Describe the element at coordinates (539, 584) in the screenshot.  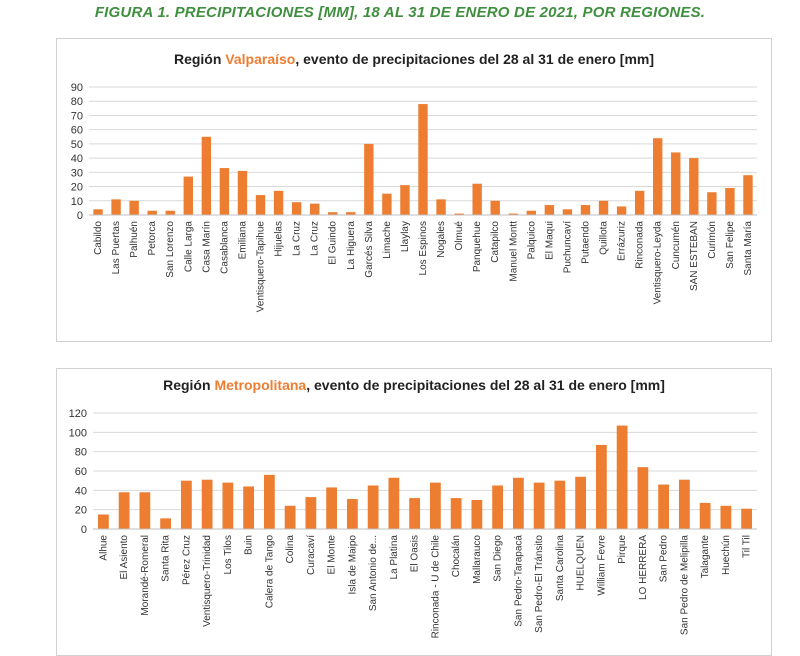
I see `x-tick-label: San Pedro-El Tránsito` at that location.